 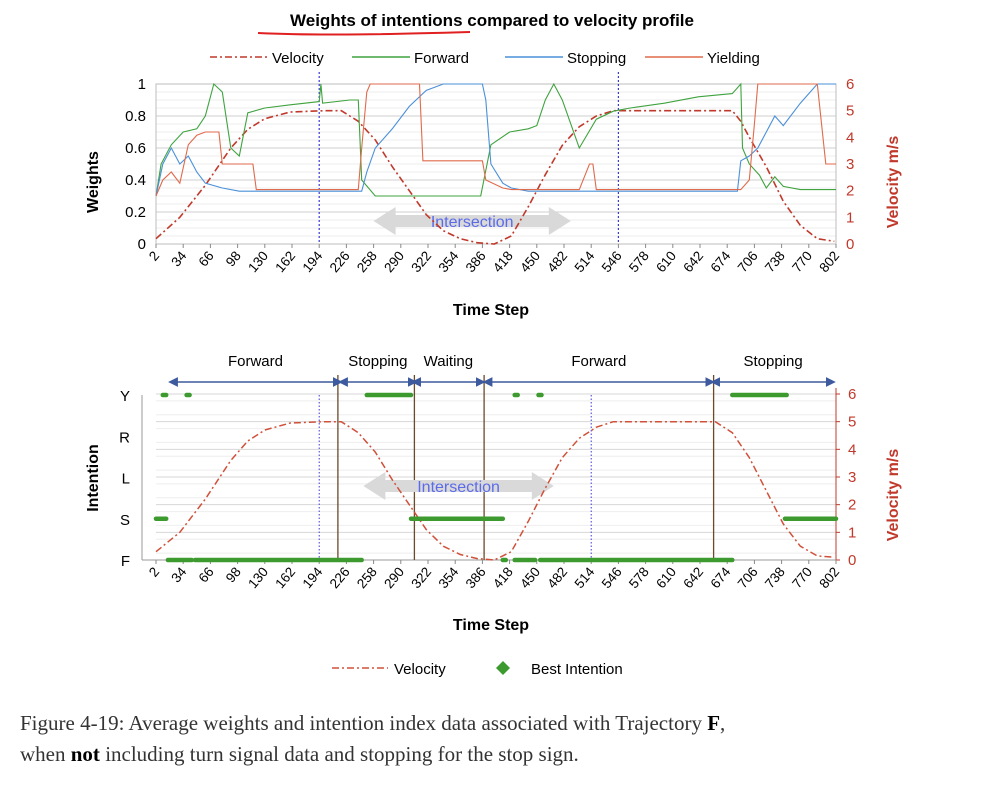 What do you see at coordinates (476, 261) in the screenshot?
I see `x-tick-label: 386` at bounding box center [476, 261].